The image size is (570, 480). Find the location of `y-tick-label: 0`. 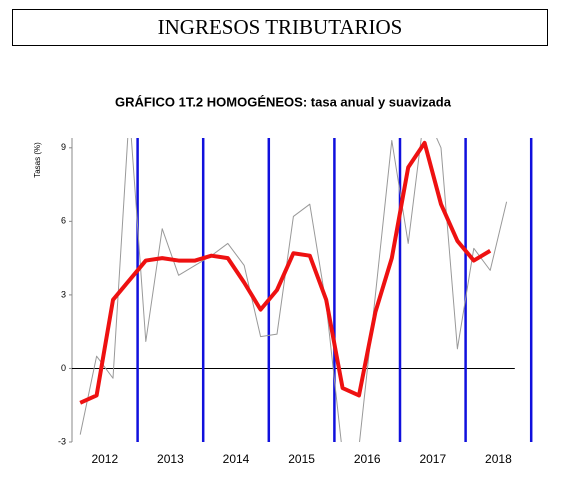

y-tick-label: 0 is located at coordinates (63, 368).